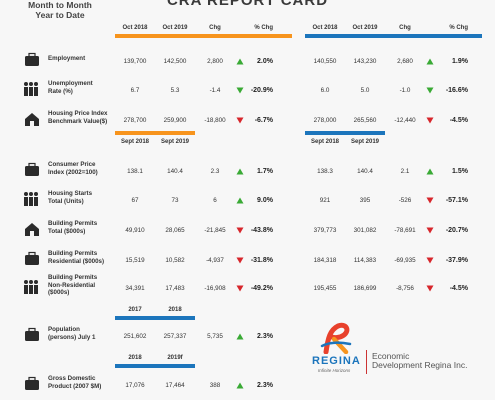 The width and height of the screenshot is (495, 400). I want to click on percent-change: 2.0%, so click(265, 61).